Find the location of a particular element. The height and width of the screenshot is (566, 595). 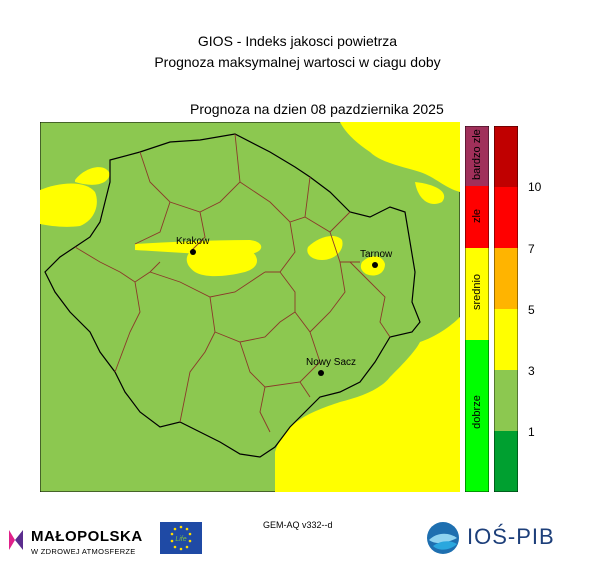

scale-tick-3: 3 is located at coordinates (531, 371).